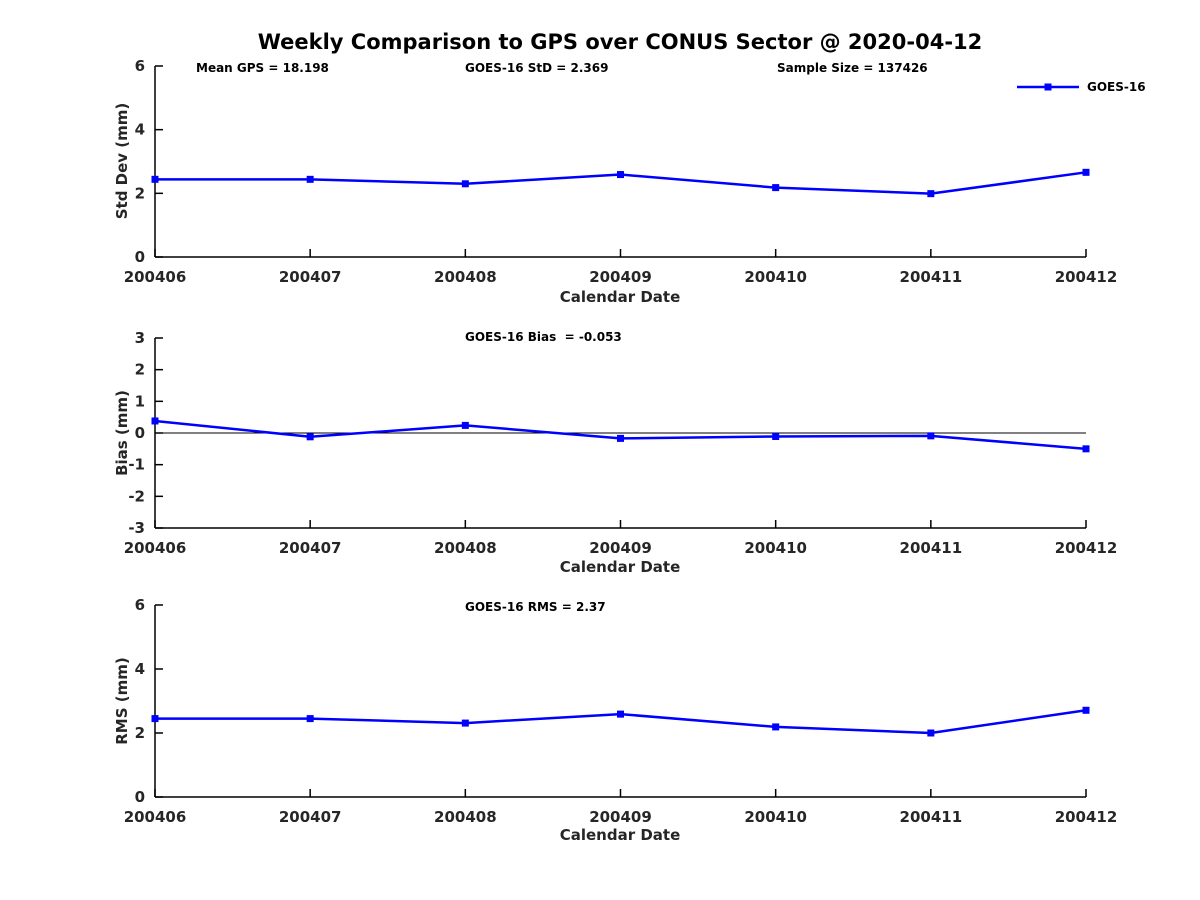  I want to click on y-axis-label-bias: Bias (mm), so click(122, 433).